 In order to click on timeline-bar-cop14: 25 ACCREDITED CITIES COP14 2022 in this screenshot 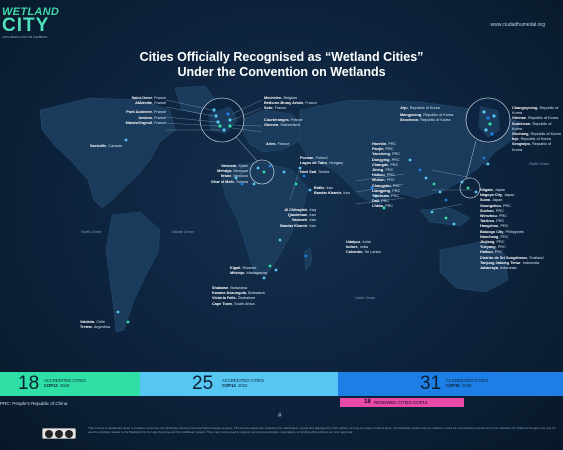, I will do `click(239, 384)`.